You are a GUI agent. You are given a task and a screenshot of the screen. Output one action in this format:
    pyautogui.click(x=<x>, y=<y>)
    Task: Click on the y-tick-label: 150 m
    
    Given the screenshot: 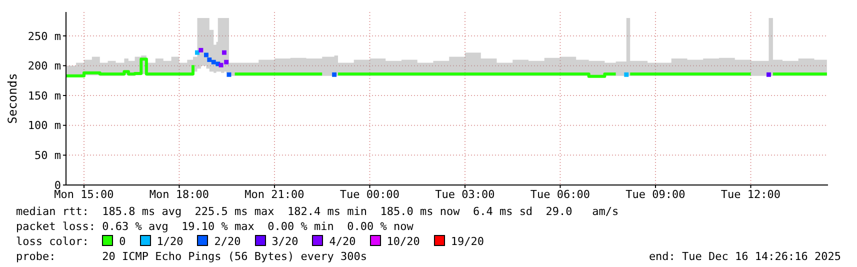 What is the action you would take?
    pyautogui.click(x=45, y=95)
    